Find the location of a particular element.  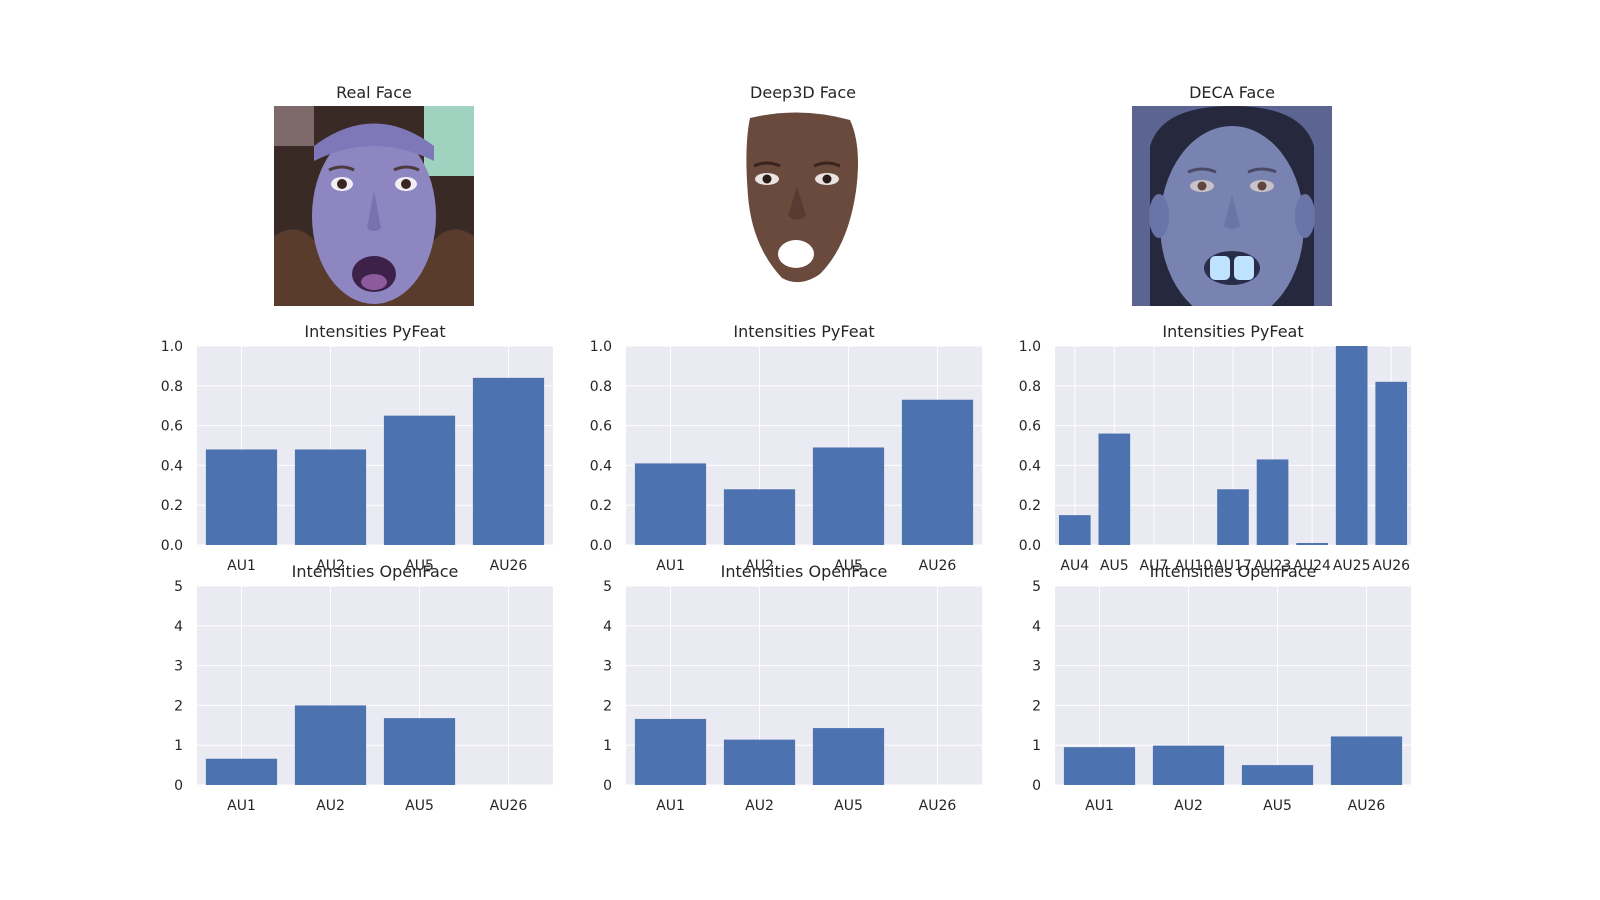

plot-area is located at coordinates (375, 685).